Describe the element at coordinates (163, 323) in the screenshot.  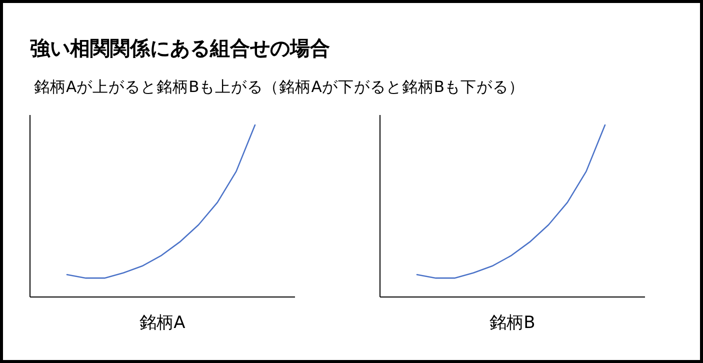
I see `x-axis-title: 銘柄A` at that location.